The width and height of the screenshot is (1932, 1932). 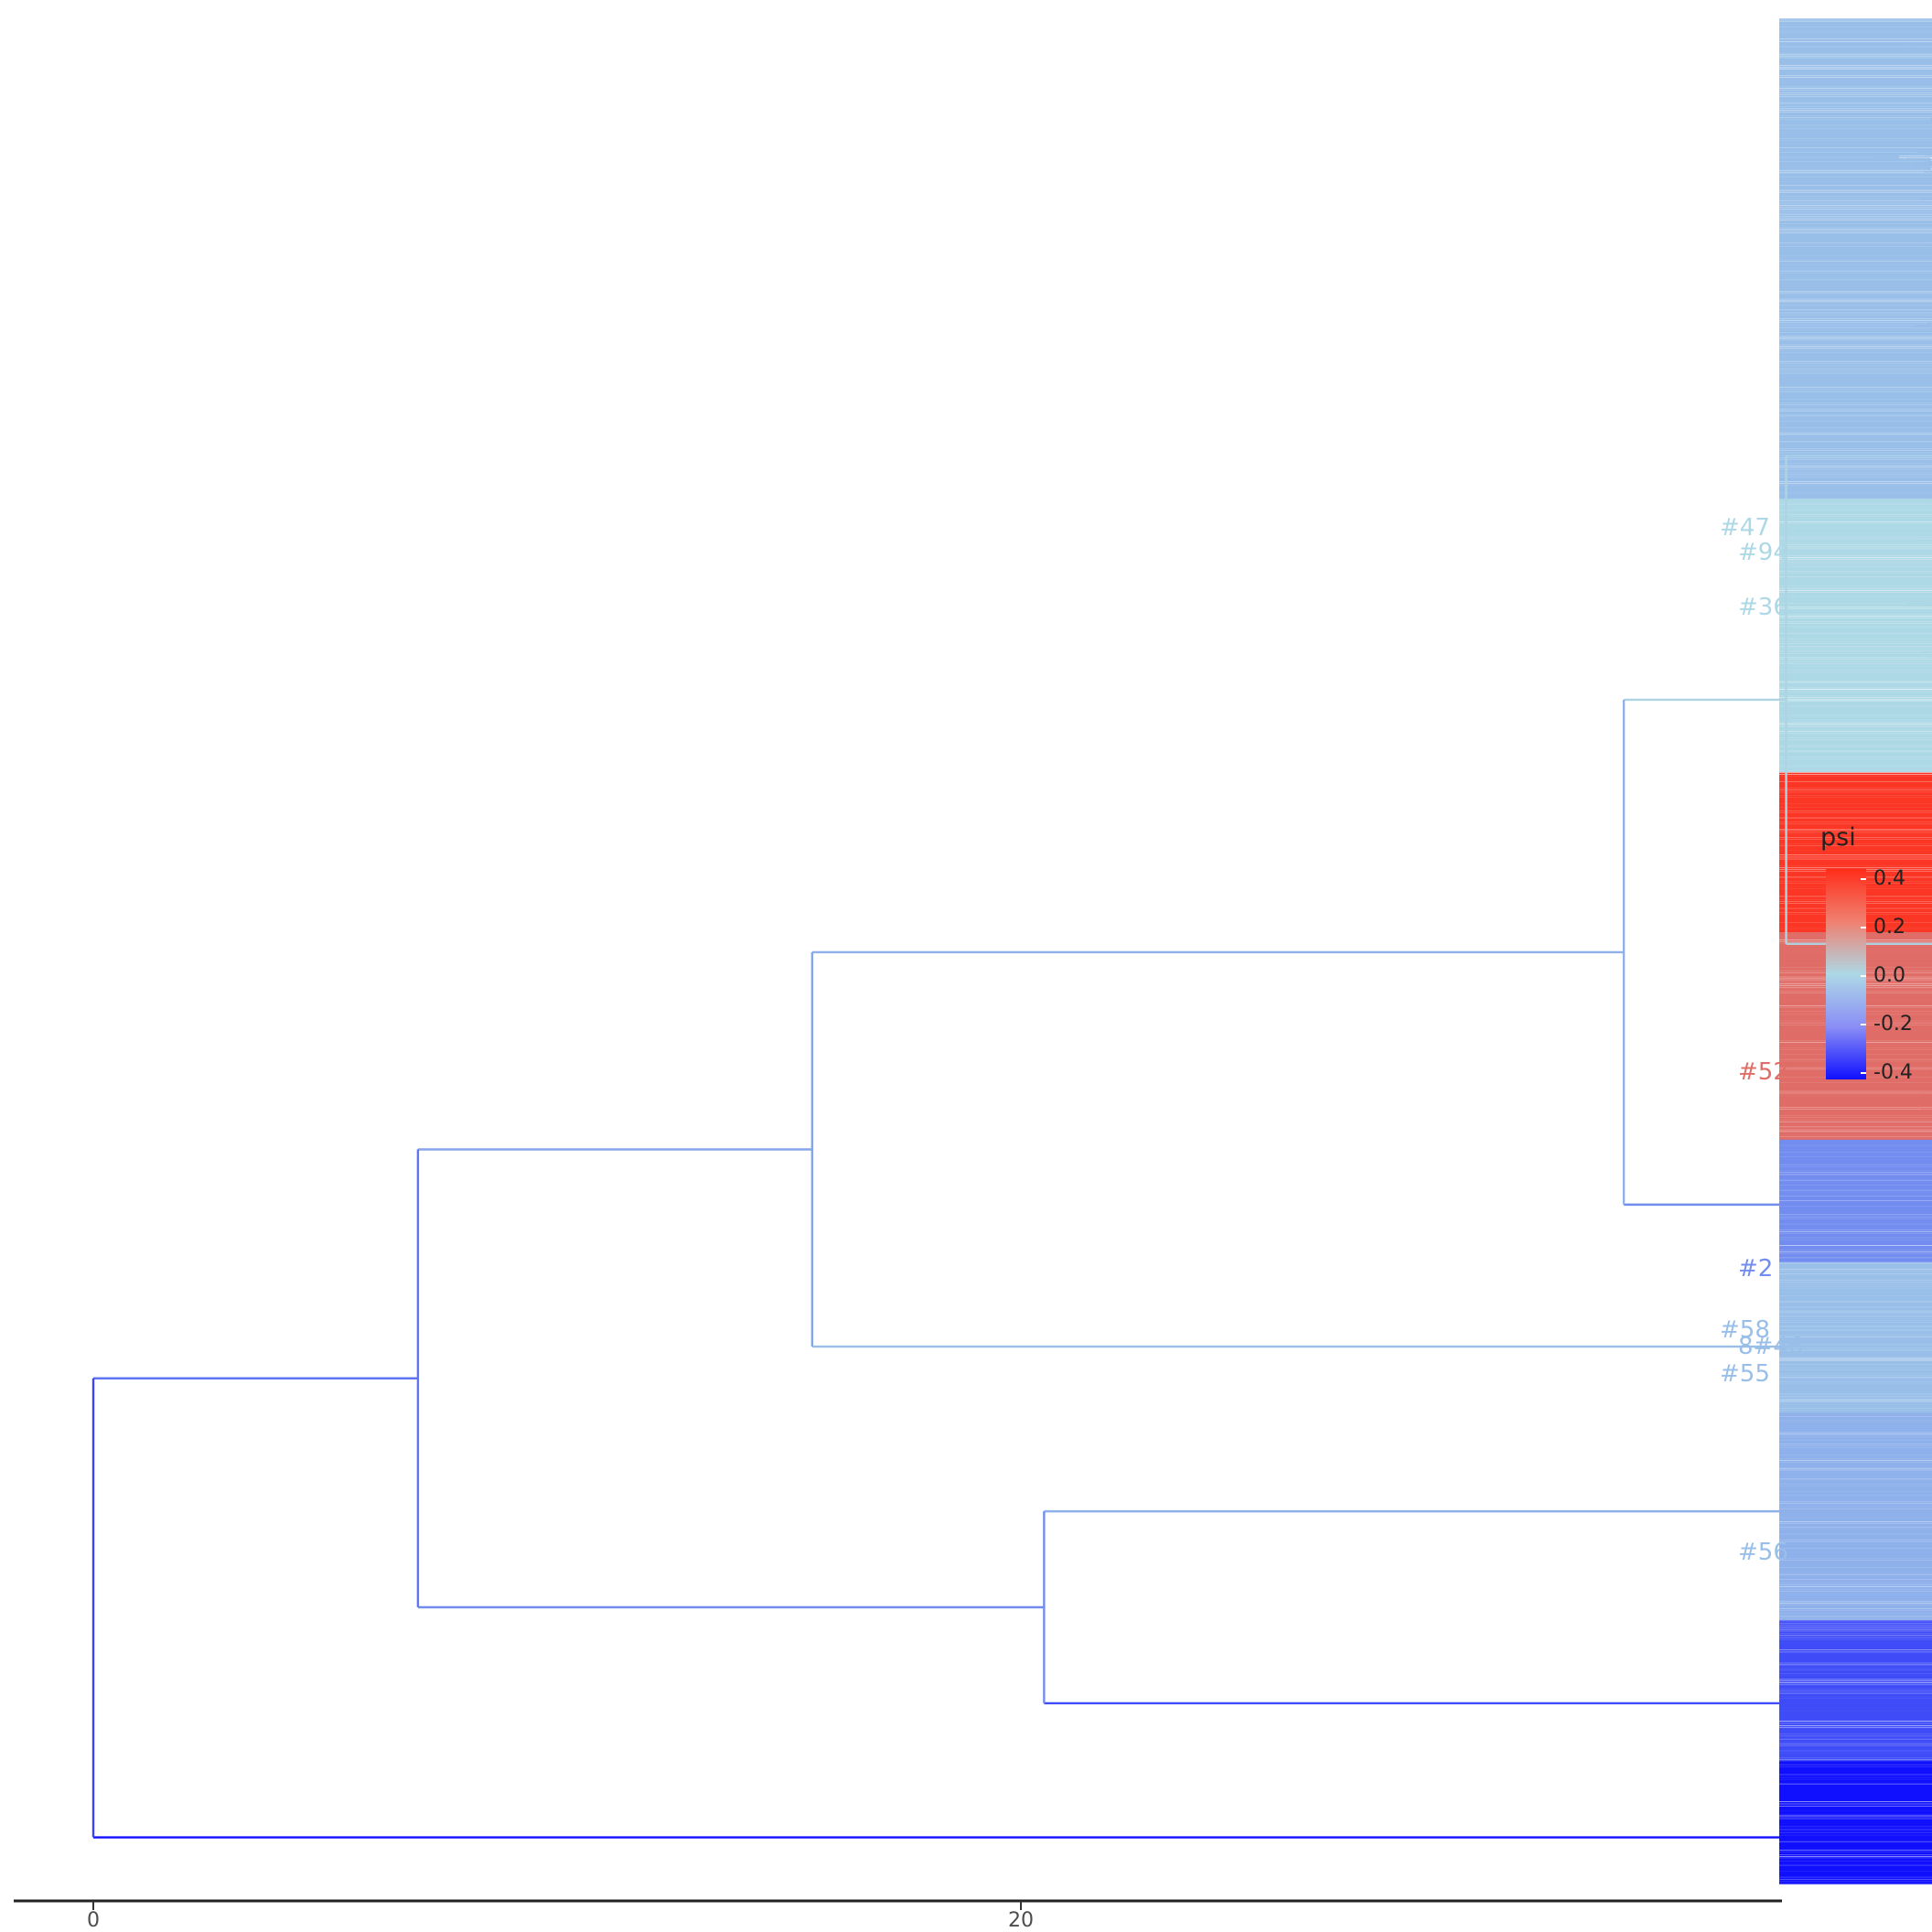 I want to click on cluster-layer, so click(x=1855, y=951).